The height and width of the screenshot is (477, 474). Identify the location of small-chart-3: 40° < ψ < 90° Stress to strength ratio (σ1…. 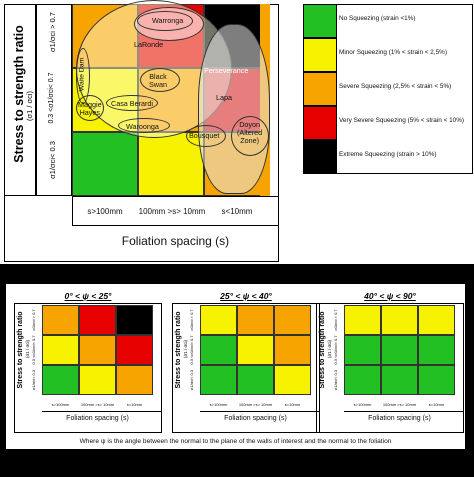
(390, 363).